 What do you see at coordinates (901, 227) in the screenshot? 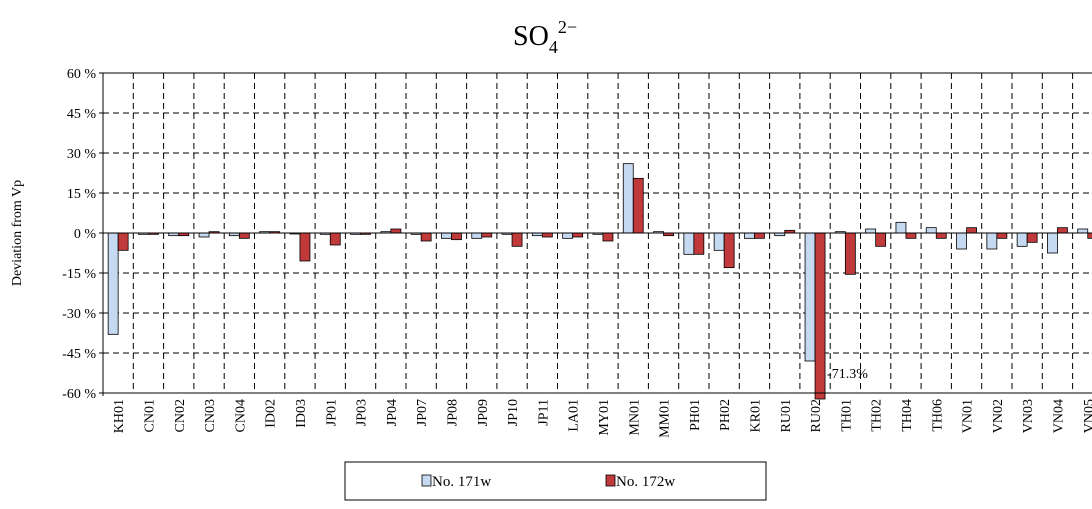
I see `bar-TH04-series1` at bounding box center [901, 227].